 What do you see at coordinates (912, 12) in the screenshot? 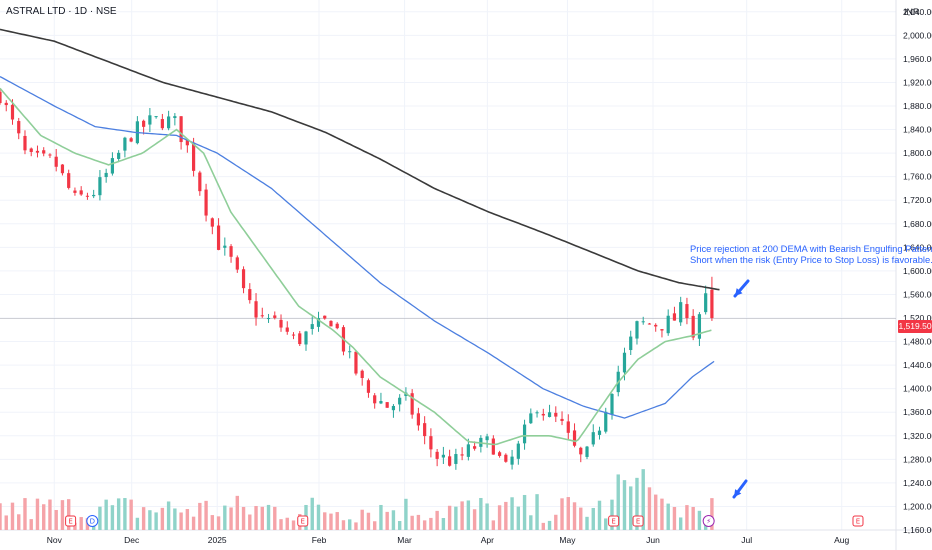
I see `currency-label: INR` at bounding box center [912, 12].